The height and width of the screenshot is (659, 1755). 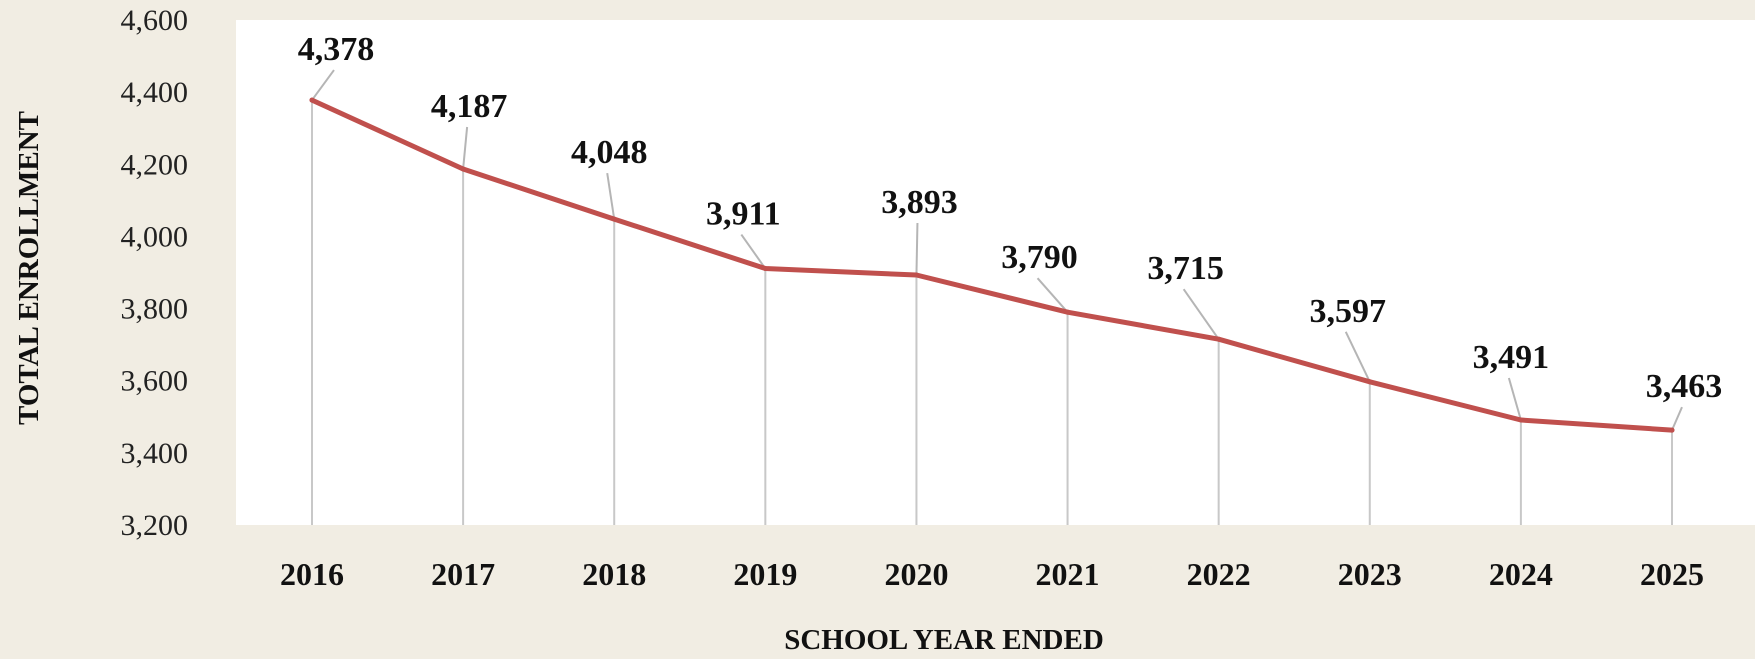 What do you see at coordinates (919, 202) in the screenshot?
I see `data-label: 3,893` at bounding box center [919, 202].